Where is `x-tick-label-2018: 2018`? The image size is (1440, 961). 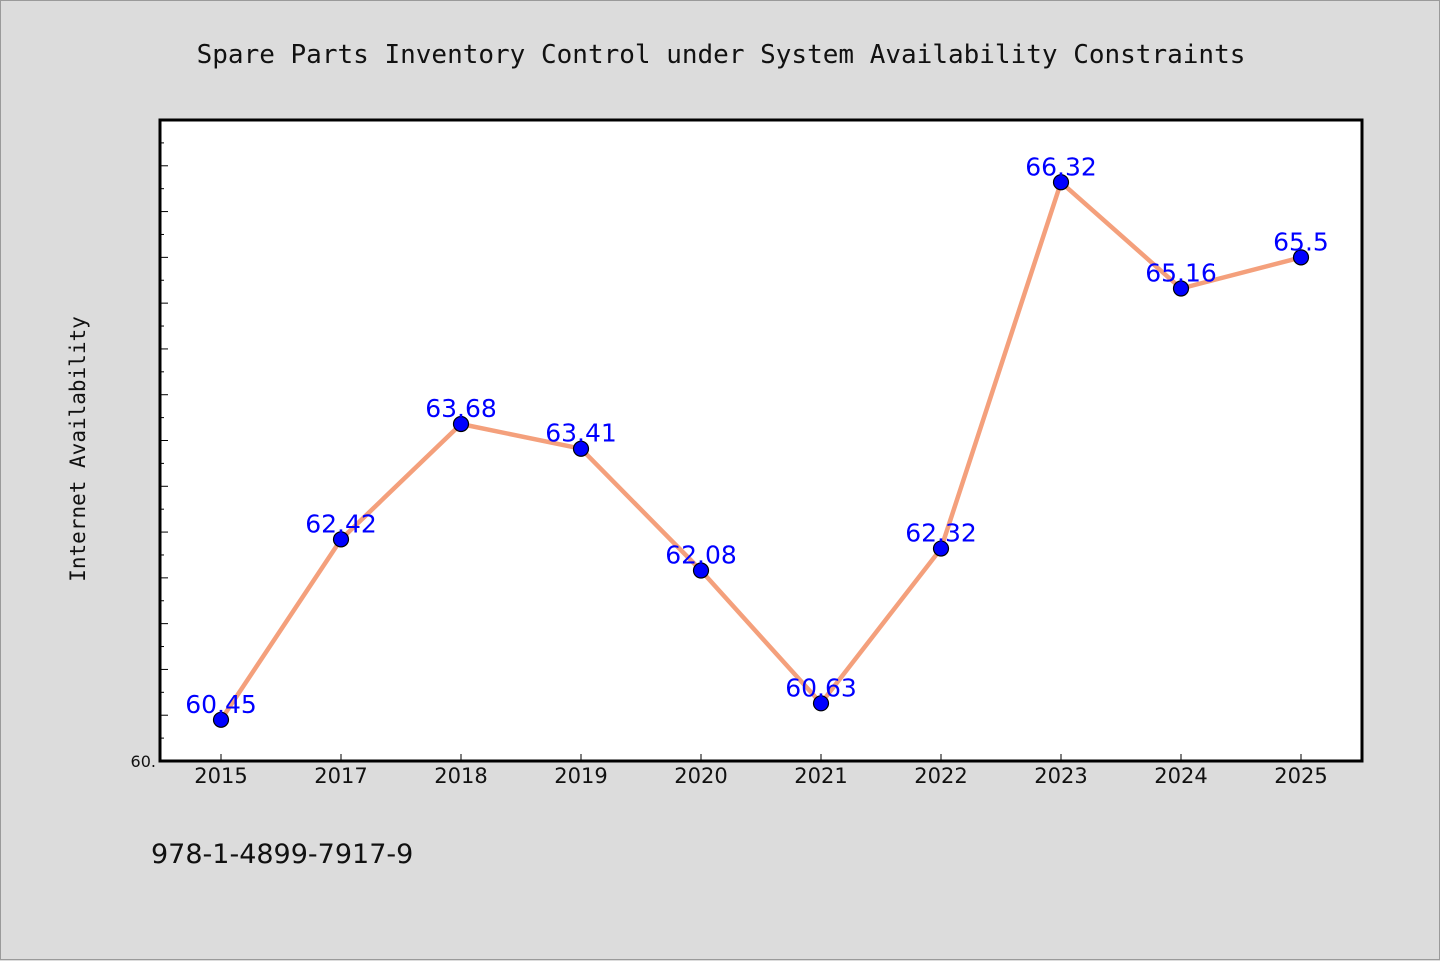
x-tick-label-2018: 2018 is located at coordinates (460, 776).